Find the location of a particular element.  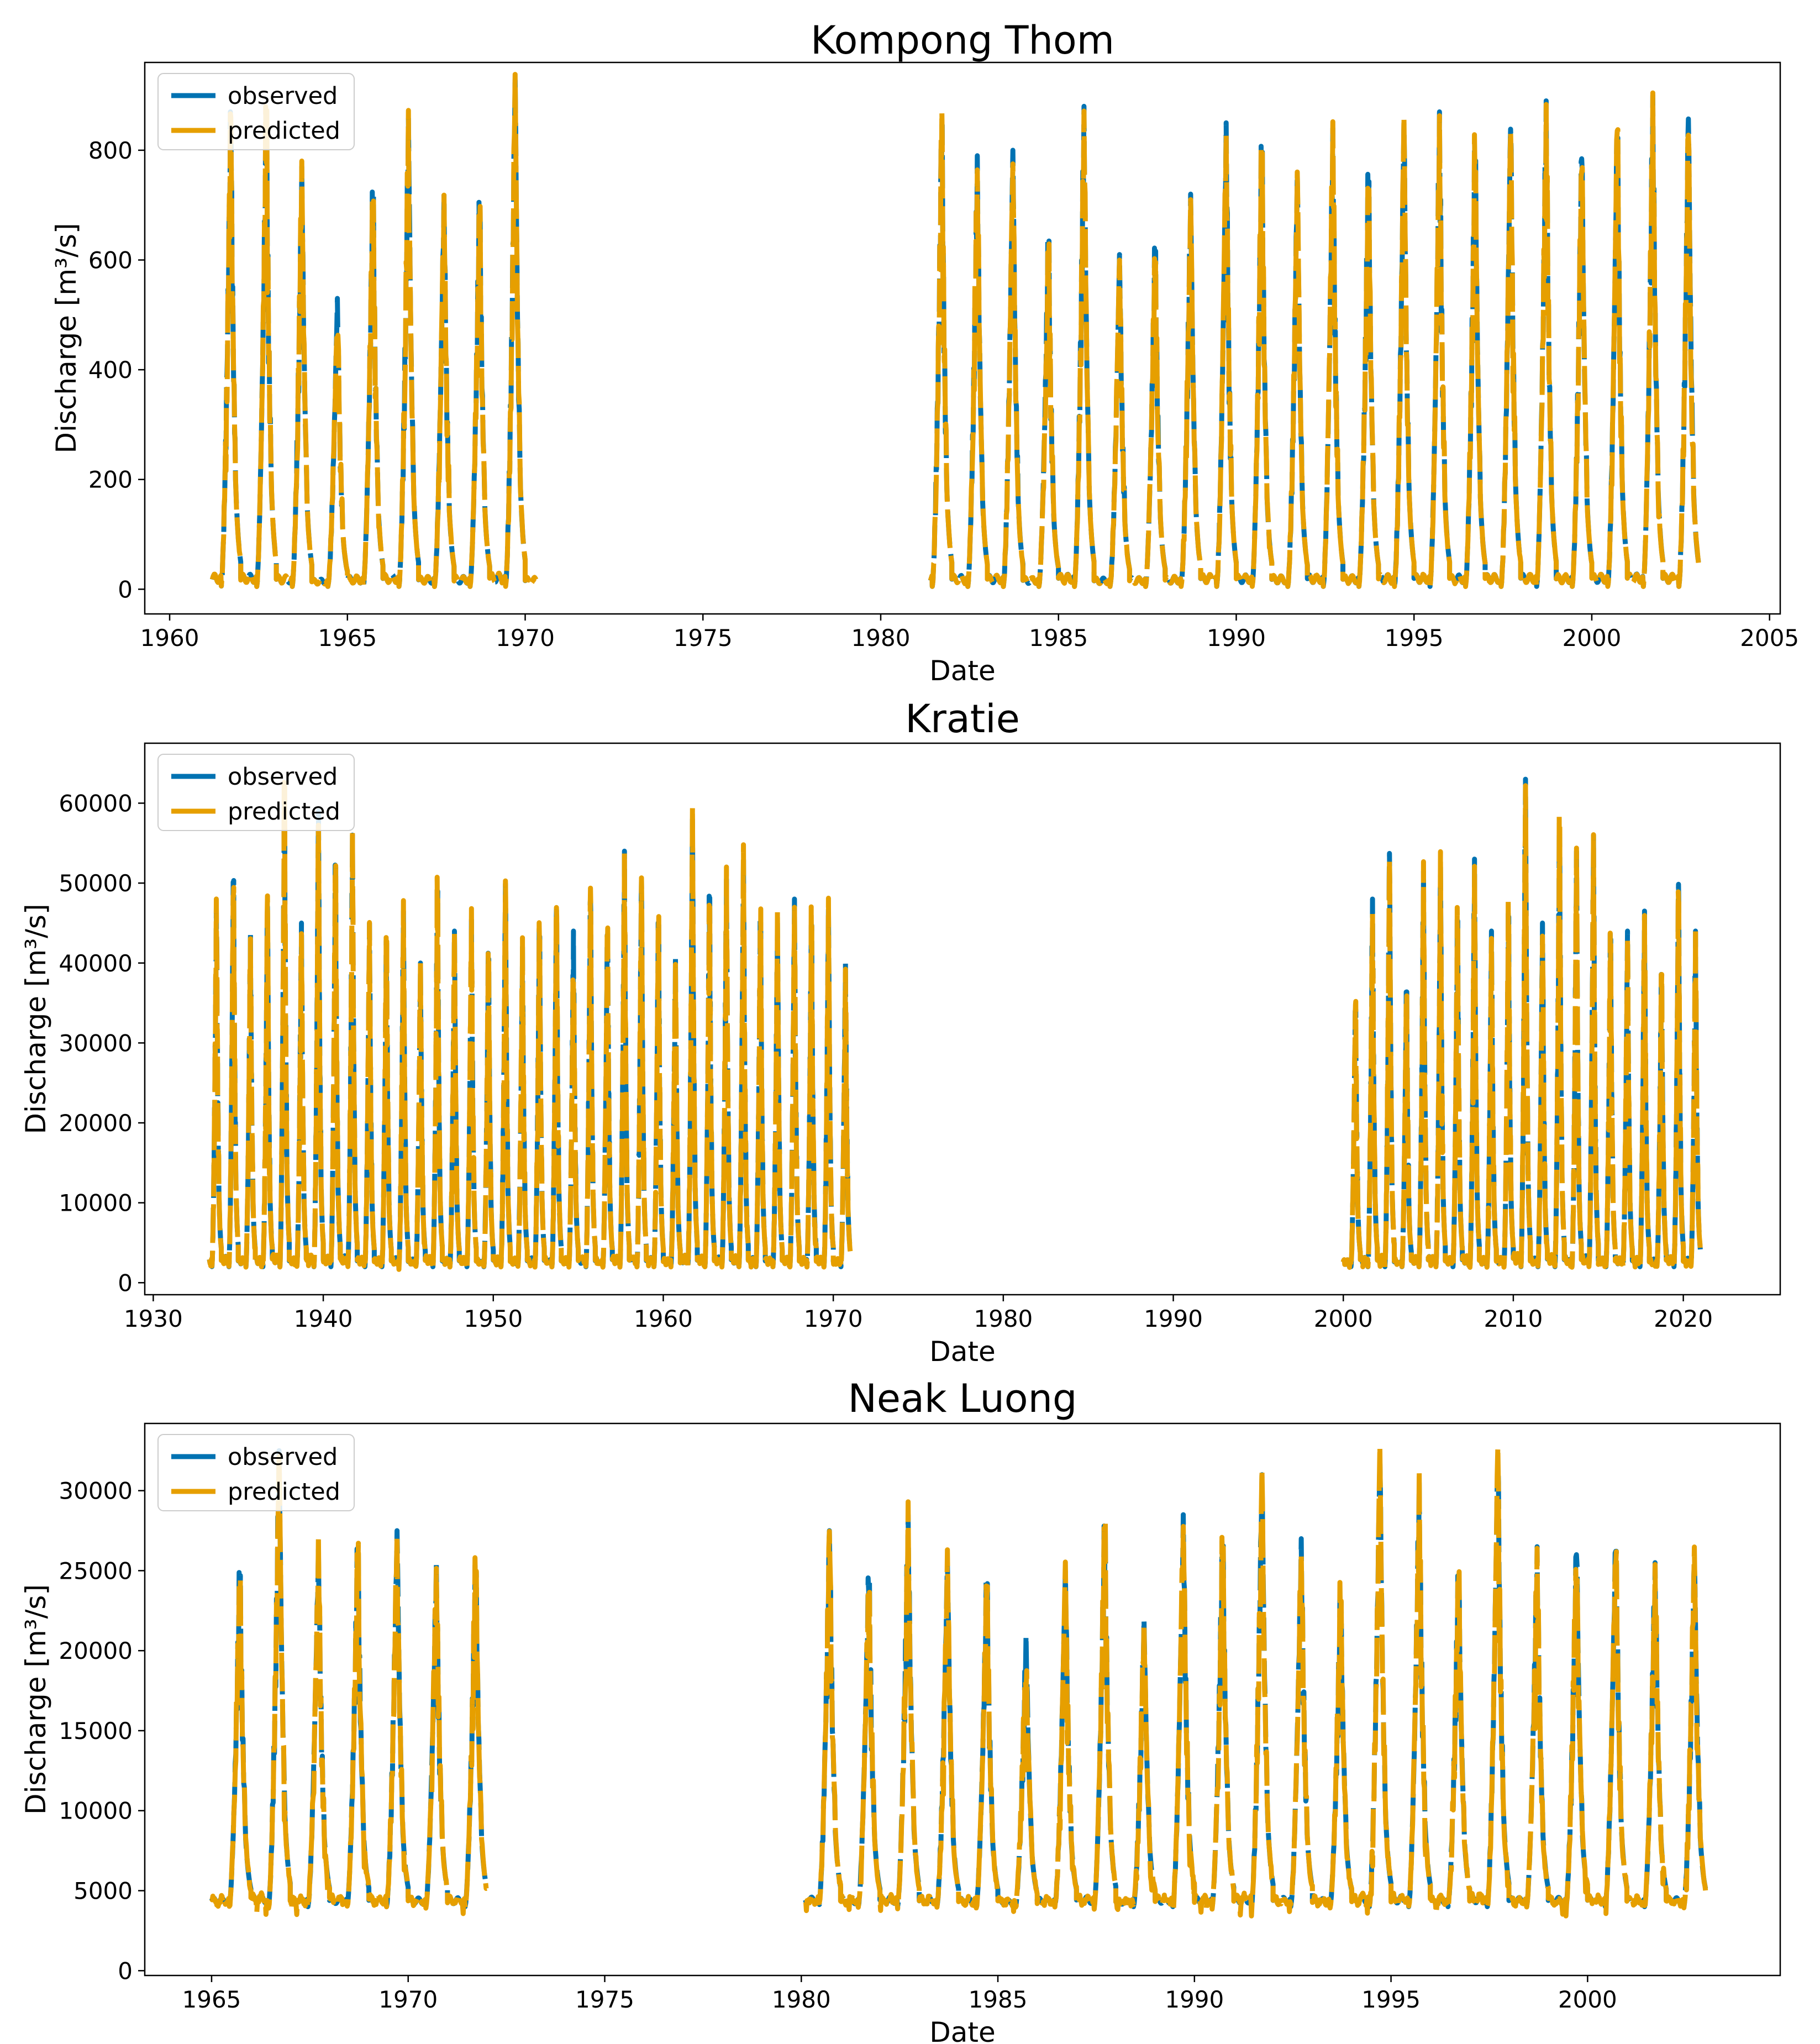

x-tick-label: 1950 is located at coordinates (493, 1319).